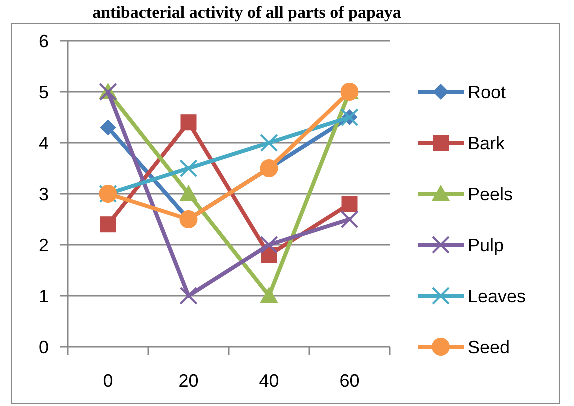 This screenshot has height=406, width=574. What do you see at coordinates (188, 381) in the screenshot?
I see `x-tick-label: 20` at bounding box center [188, 381].